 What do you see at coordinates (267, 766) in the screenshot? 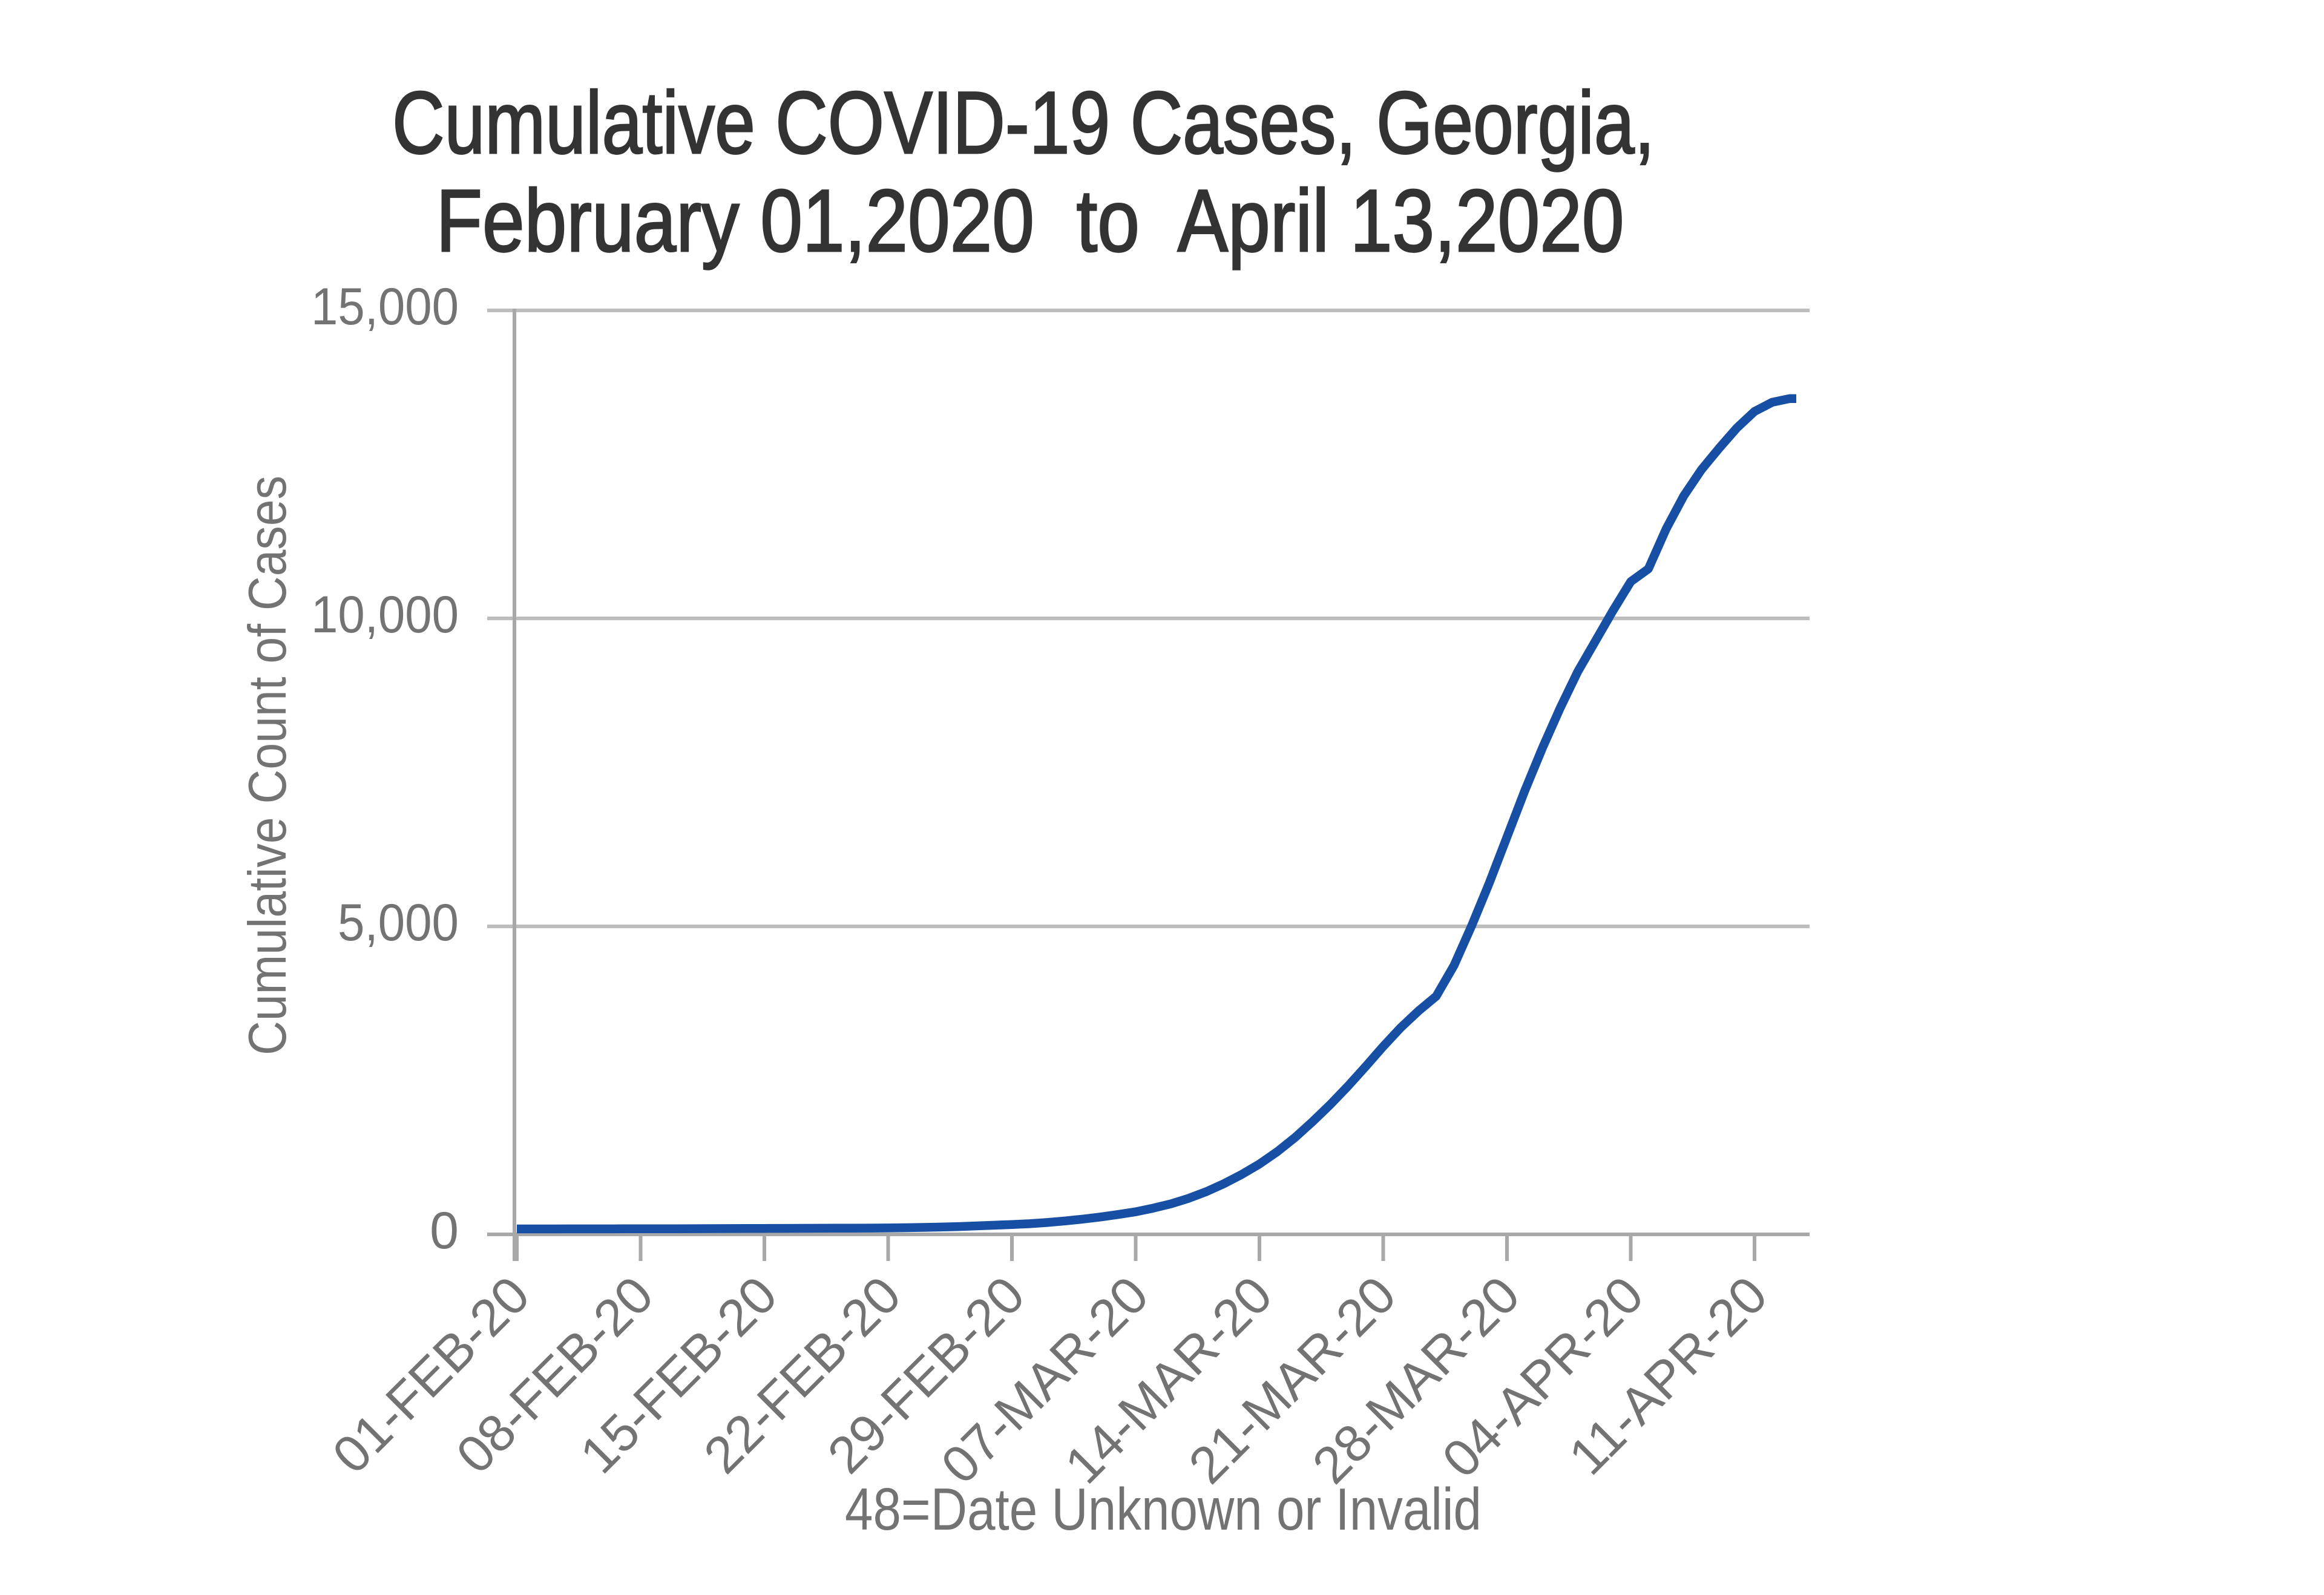
I see `svg-text: Cumulative Count of Cases` at bounding box center [267, 766].